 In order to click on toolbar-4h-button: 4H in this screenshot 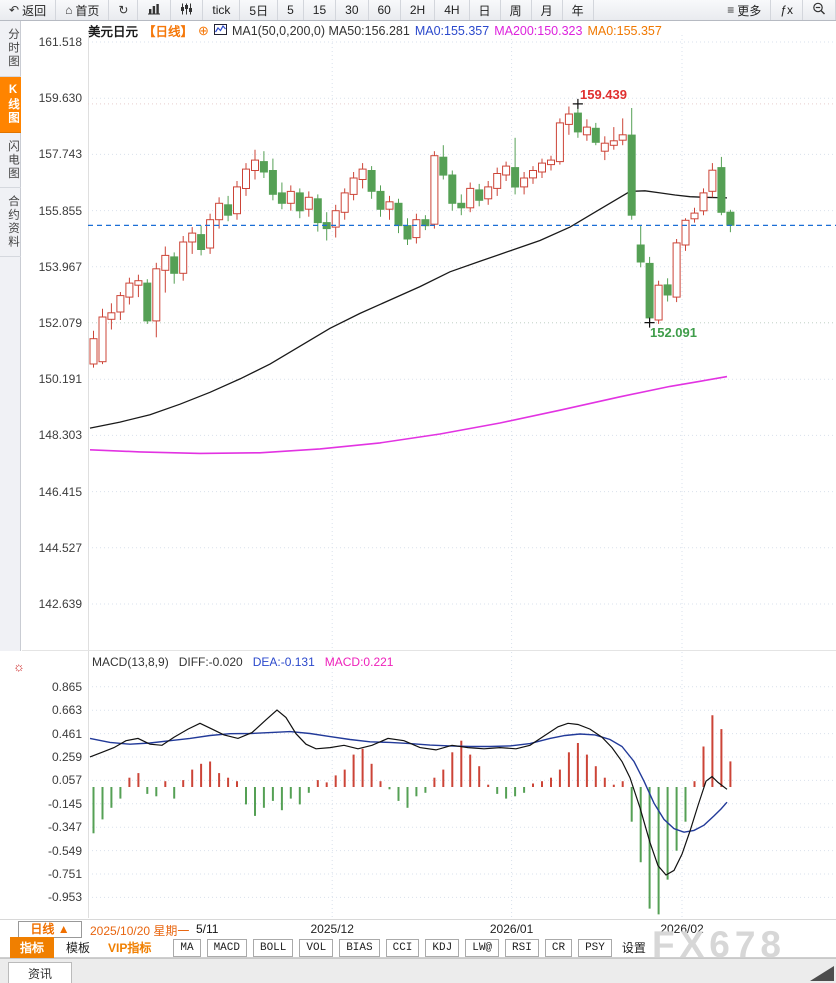, I will do `click(452, 10)`.